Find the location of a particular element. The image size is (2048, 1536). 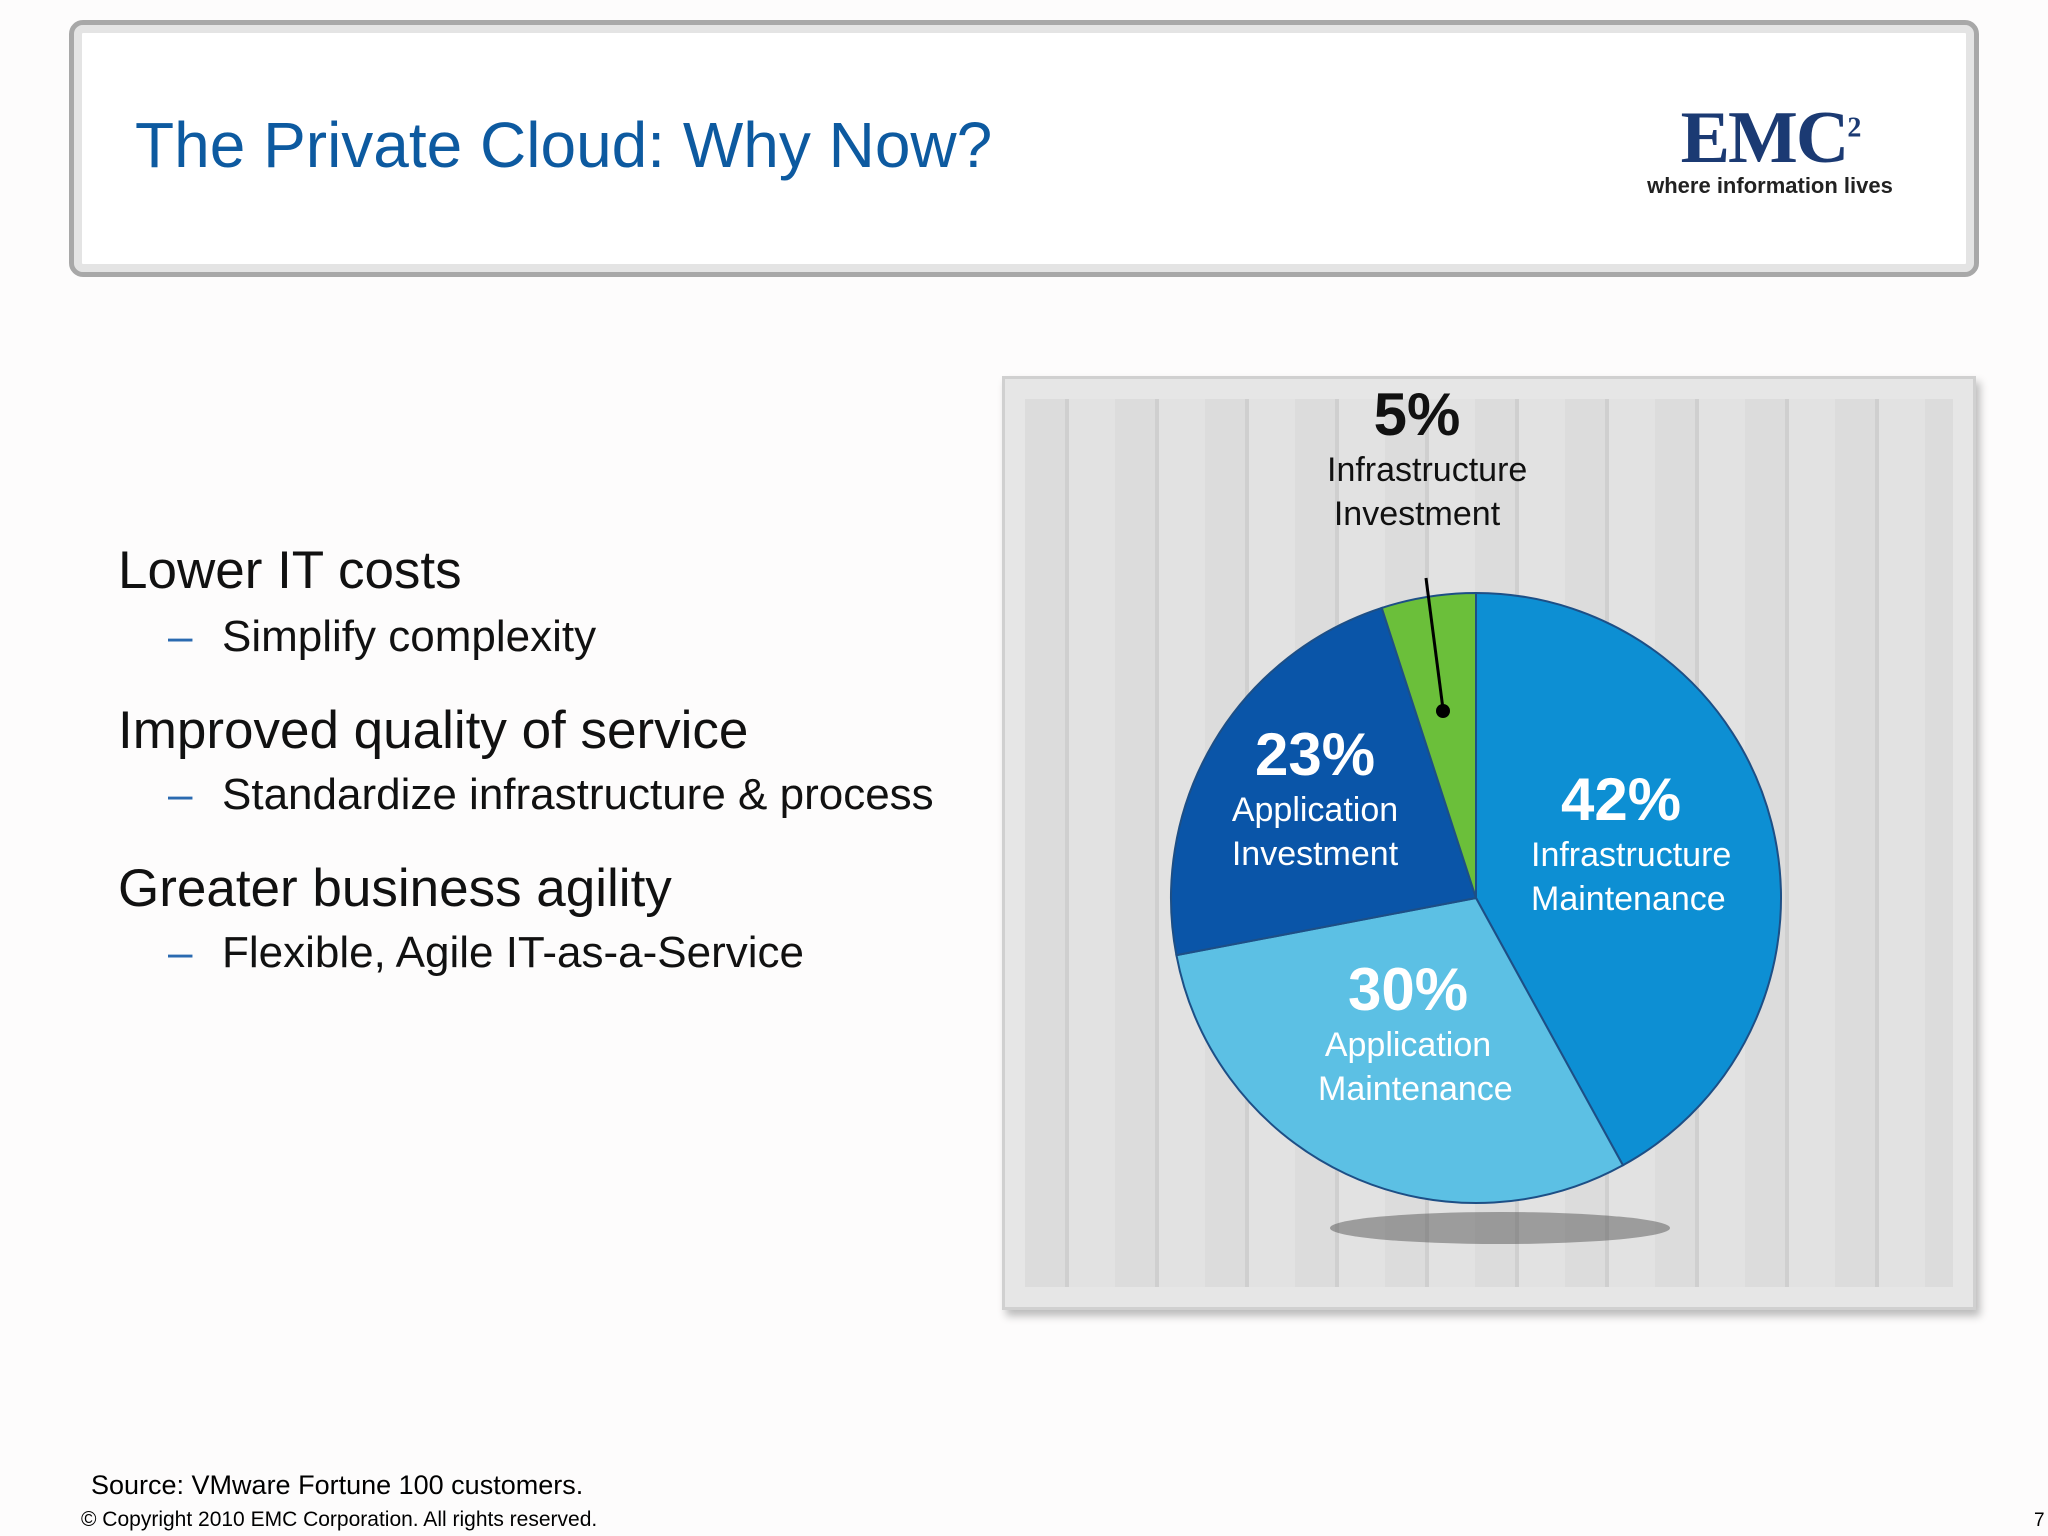

leader-line is located at coordinates (1434, 643).